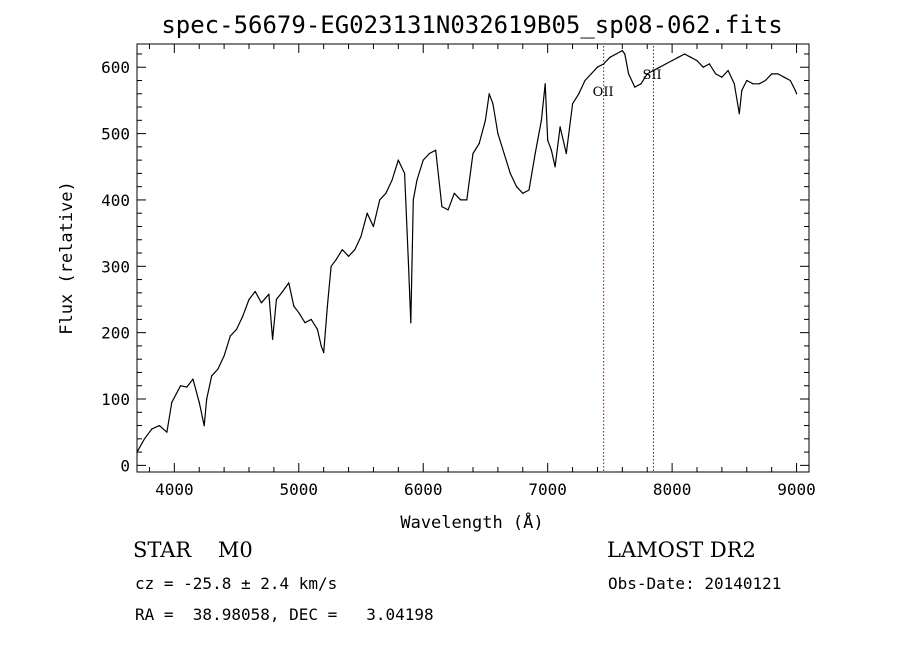 The height and width of the screenshot is (649, 900). Describe the element at coordinates (236, 583) in the screenshot. I see `cz-label: cz = -25.8 ± 2.4 km/s` at that location.